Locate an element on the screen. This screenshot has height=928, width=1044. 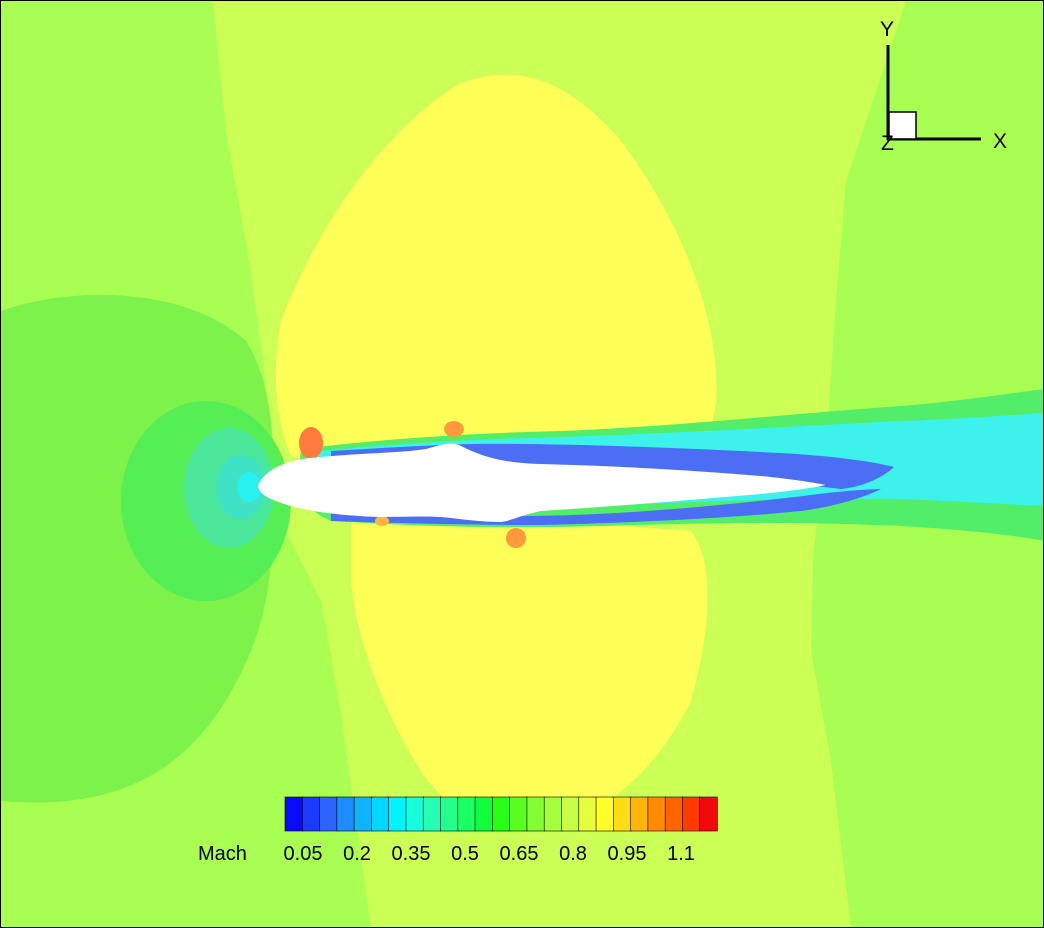
colorbar-tick-label: 0.5 is located at coordinates (465, 854).